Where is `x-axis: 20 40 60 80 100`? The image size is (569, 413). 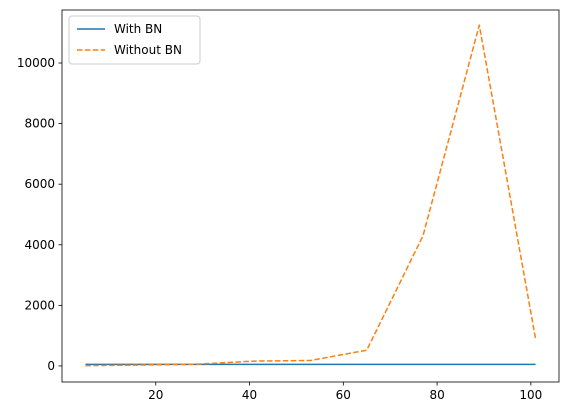
x-axis: 20 40 60 80 100 is located at coordinates (345, 392).